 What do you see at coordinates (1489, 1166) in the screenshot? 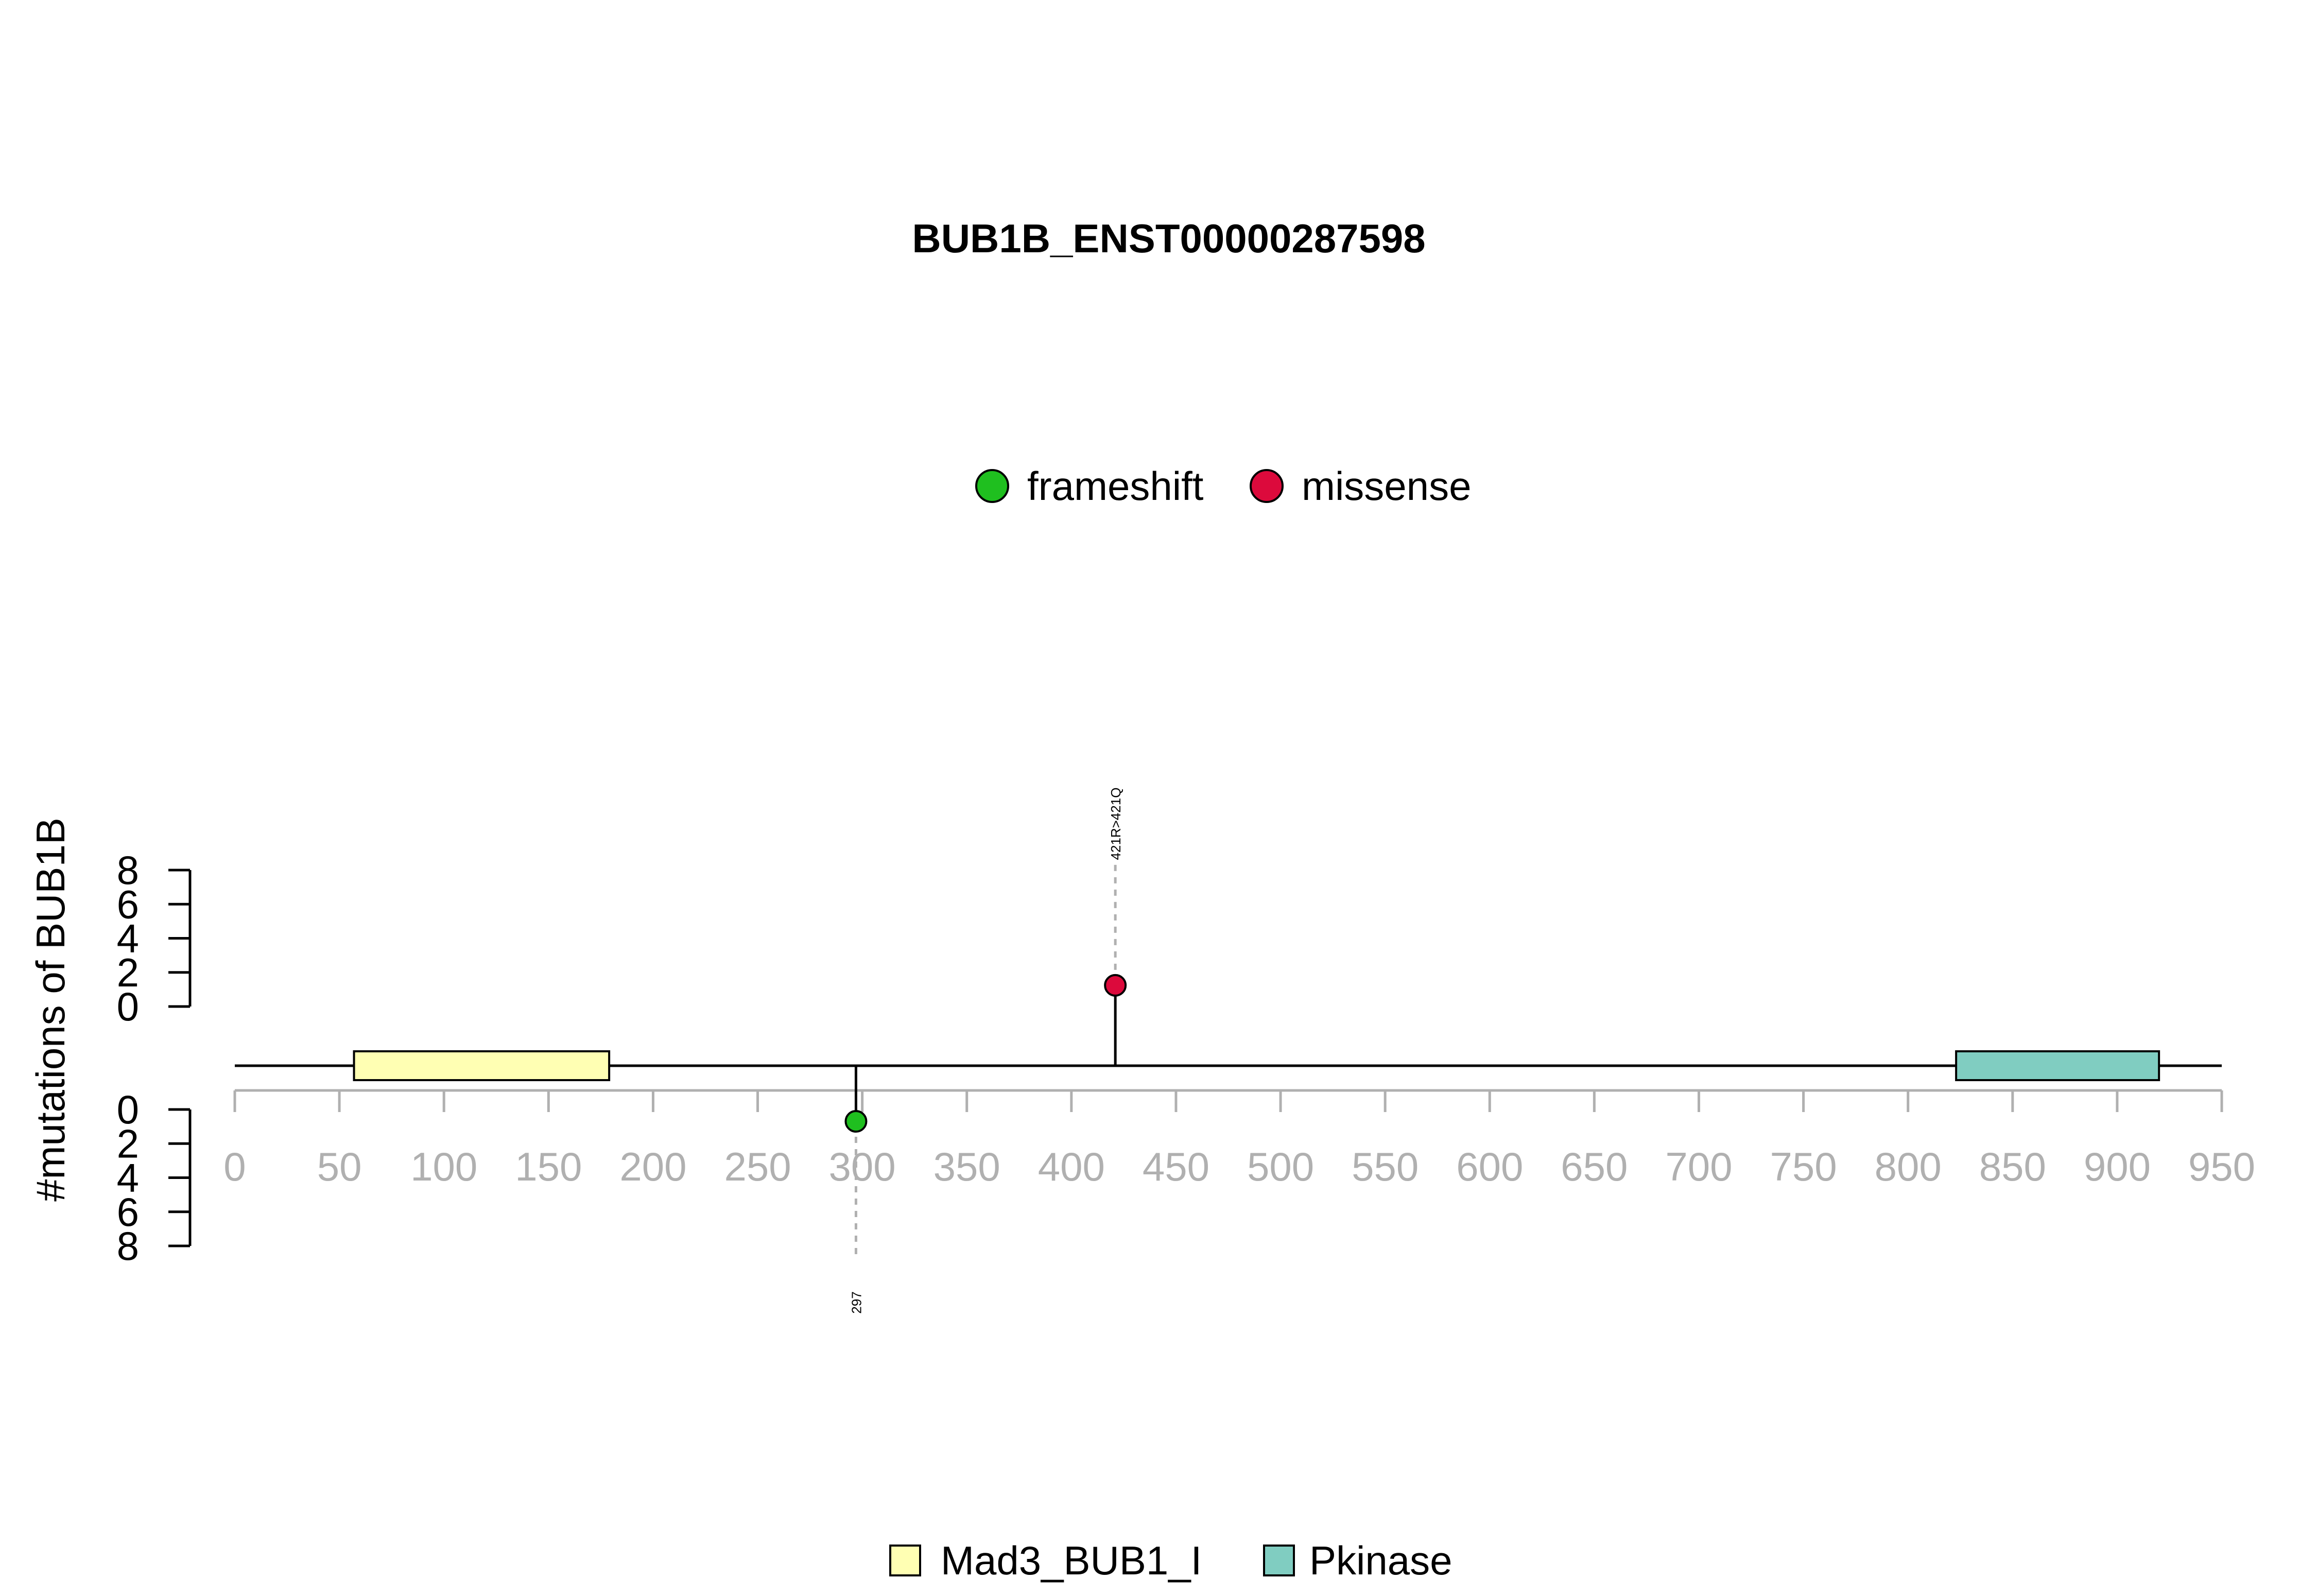
I see `x-tick-label: 600` at bounding box center [1489, 1166].